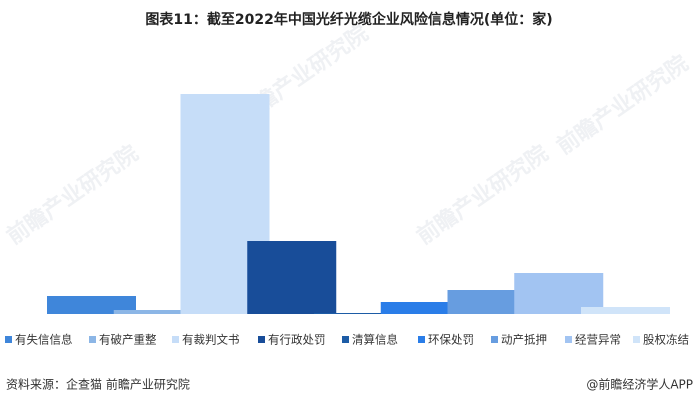 The height and width of the screenshot is (406, 699). What do you see at coordinates (451, 340) in the screenshot?
I see `legend-label: 环保处罚` at bounding box center [451, 340].